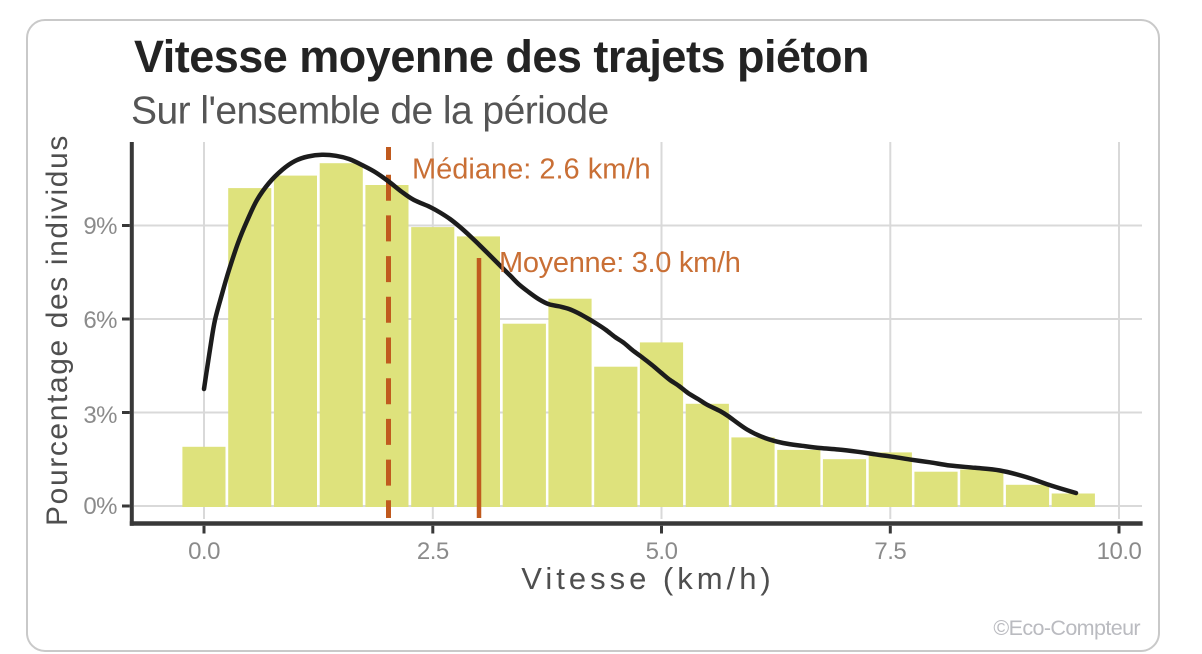 This screenshot has width=1202, height=654. Describe the element at coordinates (620, 263) in the screenshot. I see `svg-text: Moyenne: 3.0 km/h` at that location.